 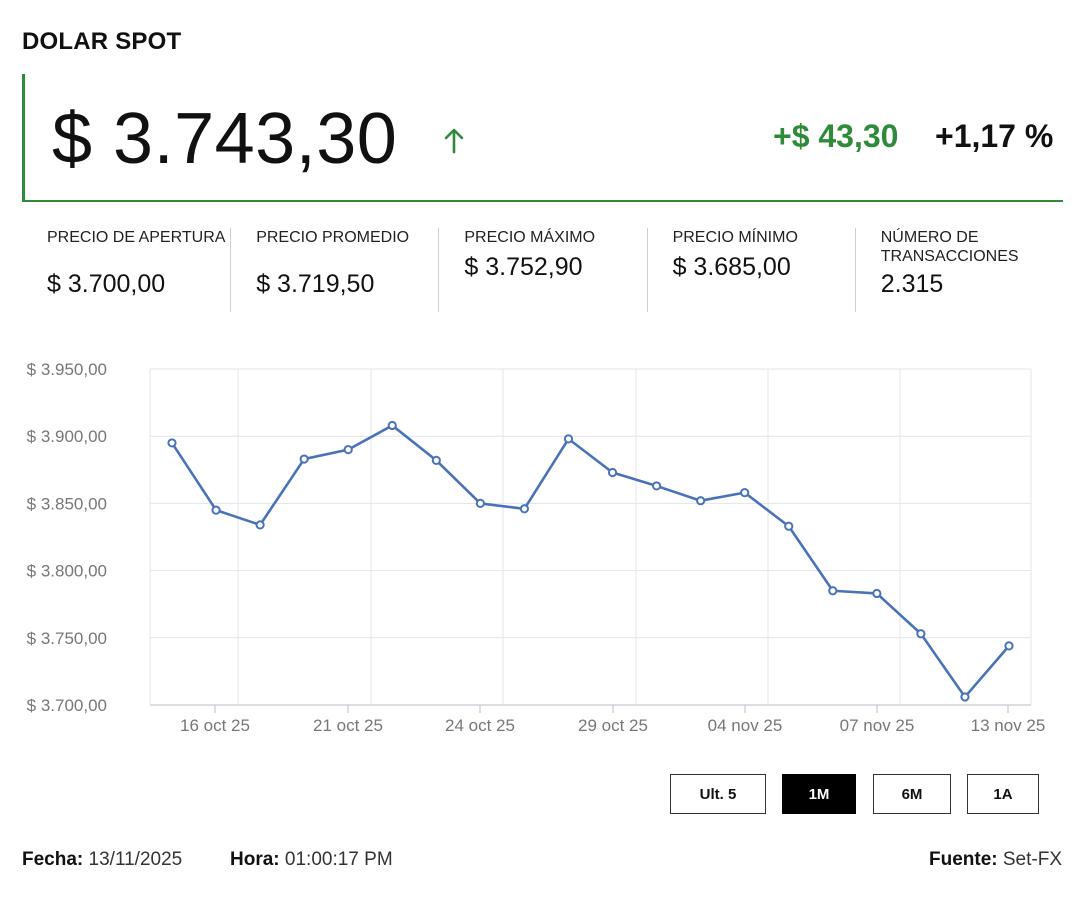 I want to click on x-tick-label: 04 nov 25, so click(x=745, y=725).